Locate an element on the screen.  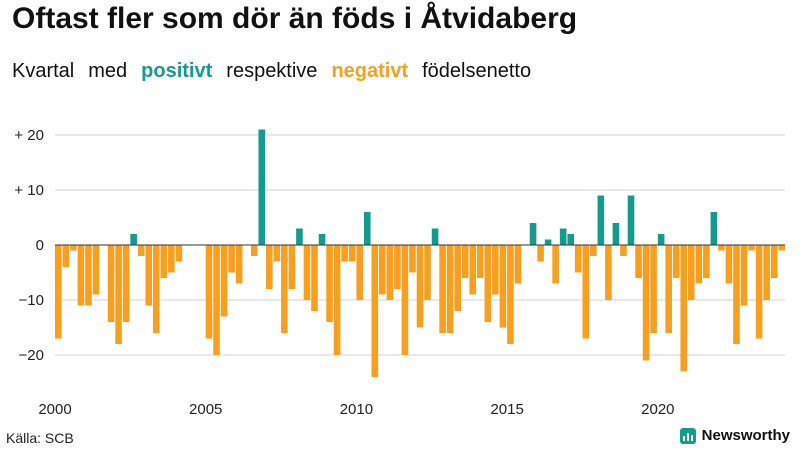
newsworthy-logo-icon is located at coordinates (687, 435).